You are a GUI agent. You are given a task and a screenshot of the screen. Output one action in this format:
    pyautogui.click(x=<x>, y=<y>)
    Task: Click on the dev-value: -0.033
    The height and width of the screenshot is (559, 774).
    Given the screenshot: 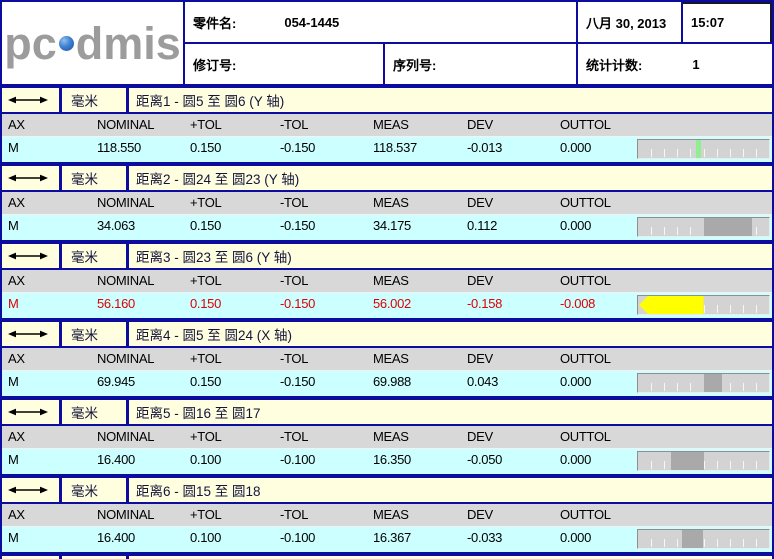 What is the action you would take?
    pyautogui.click(x=485, y=537)
    